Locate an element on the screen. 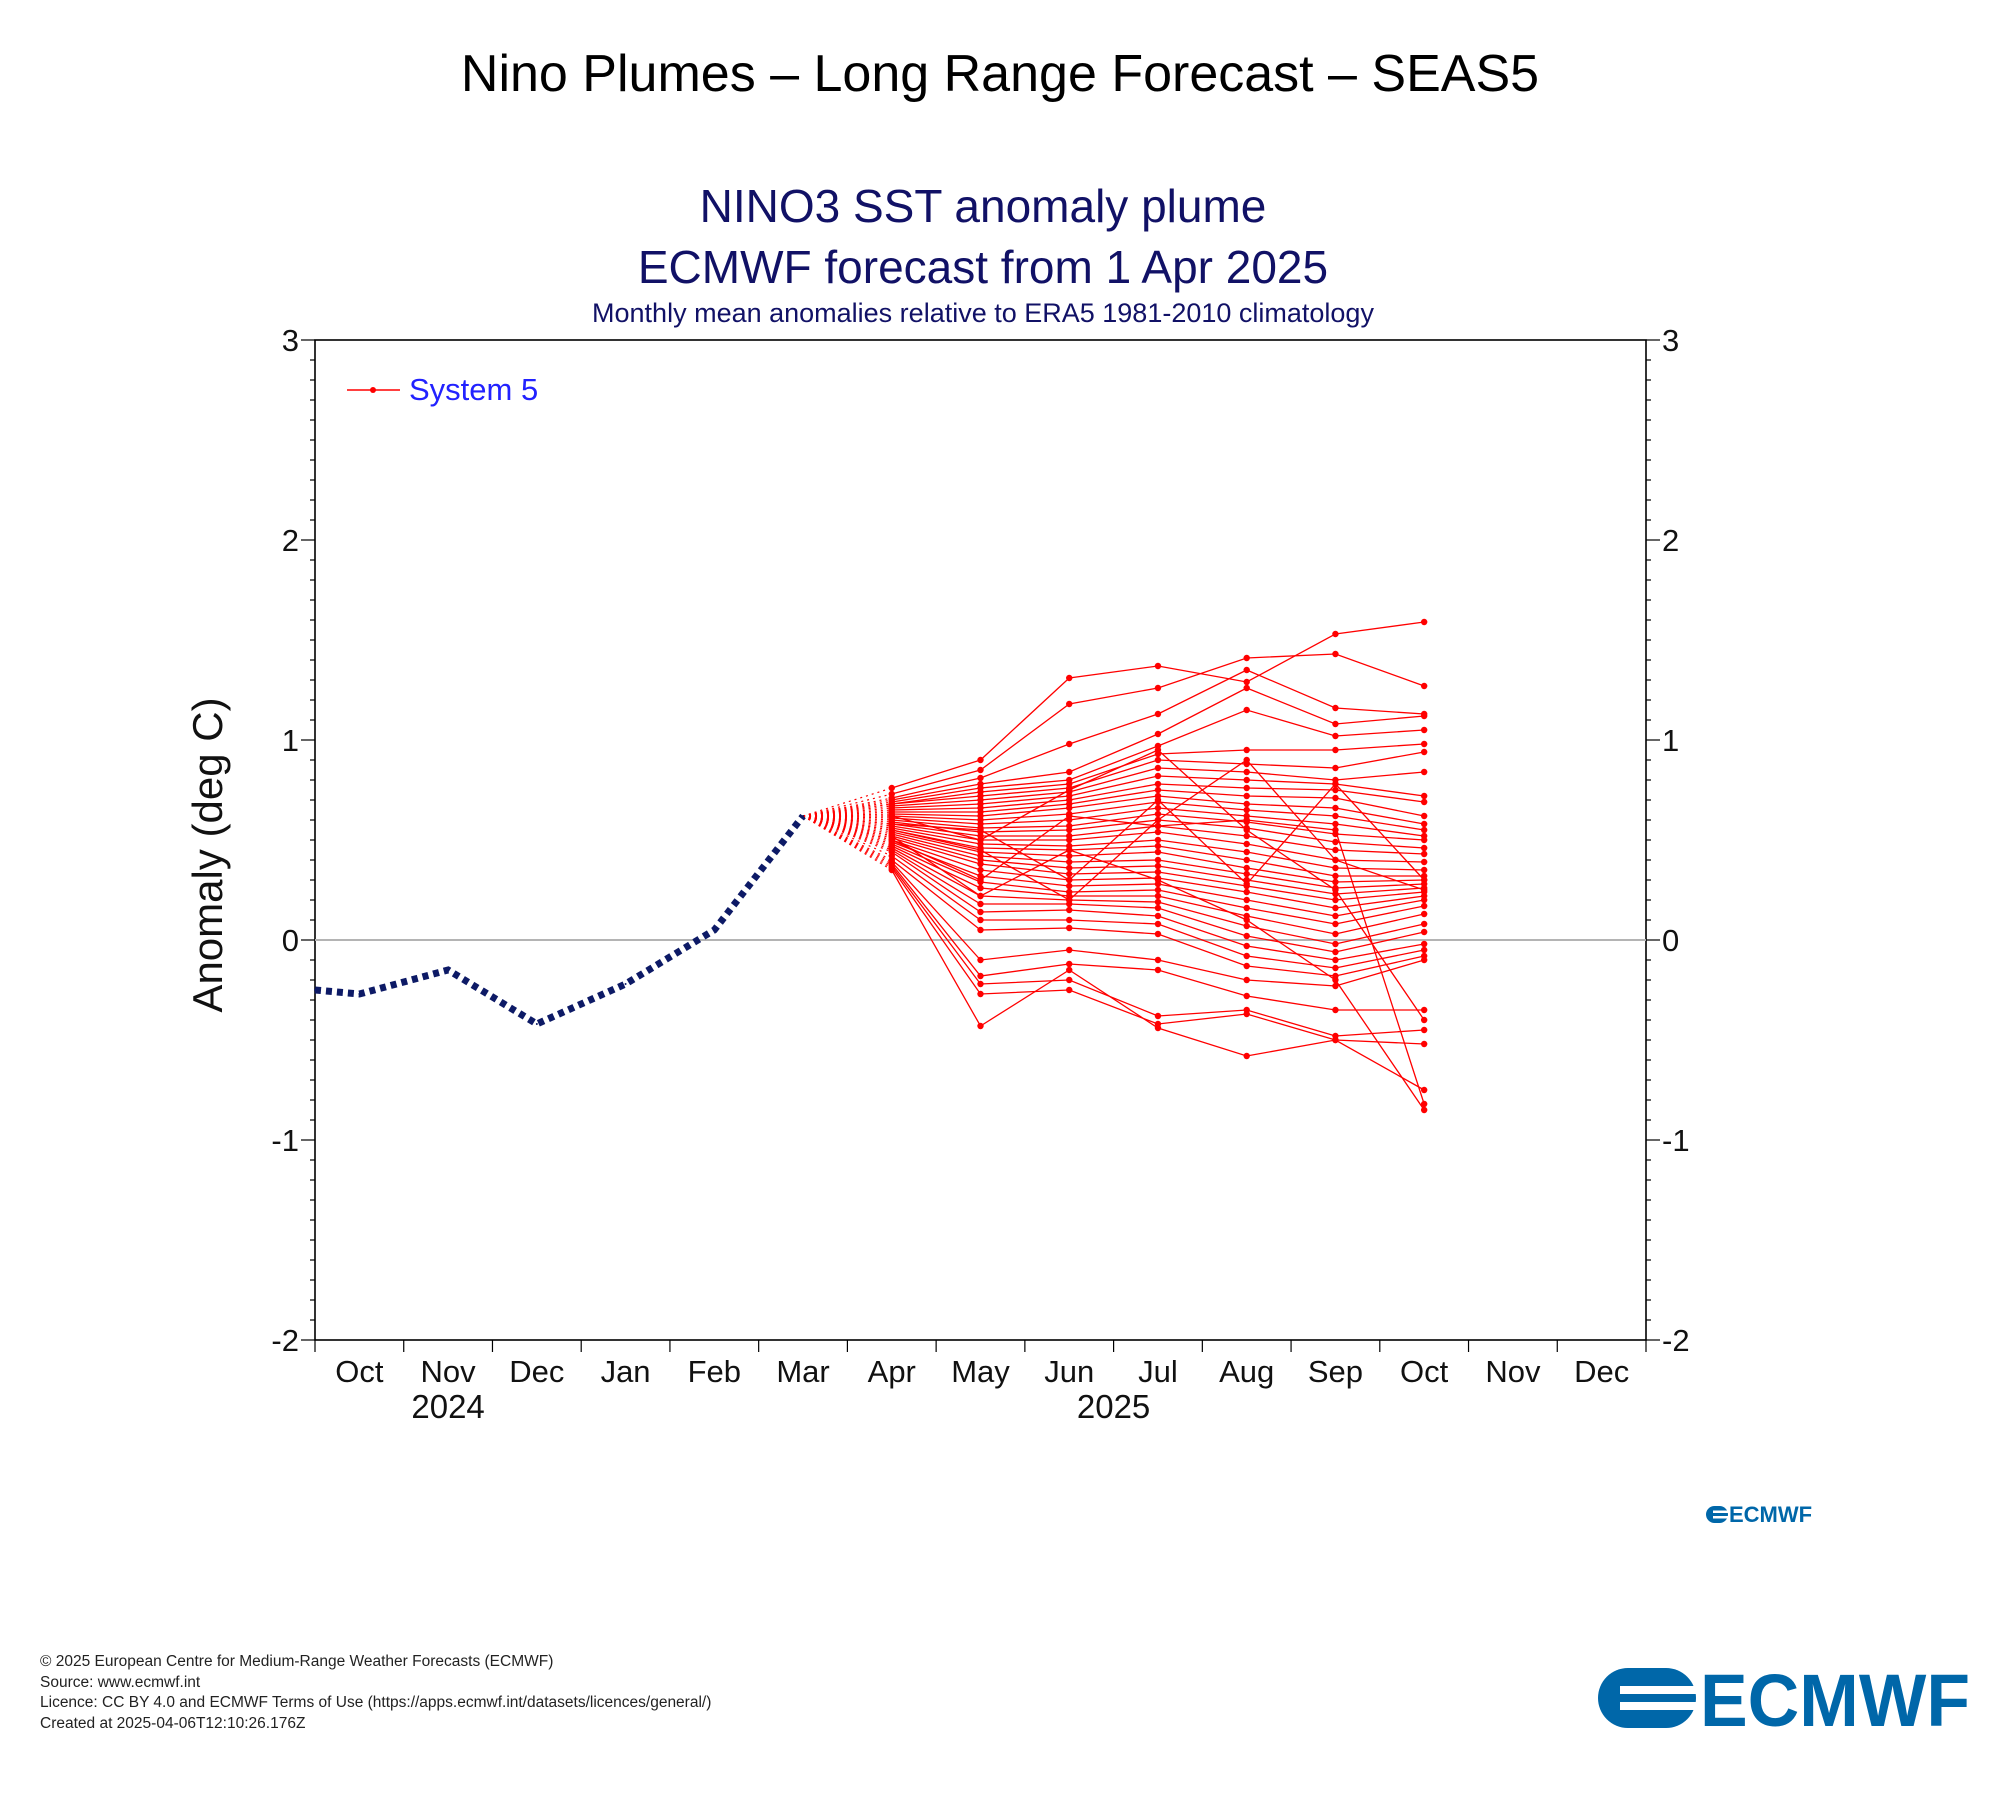 This screenshot has height=1800, width=2000. x-year-label: 2024 is located at coordinates (447, 1406).